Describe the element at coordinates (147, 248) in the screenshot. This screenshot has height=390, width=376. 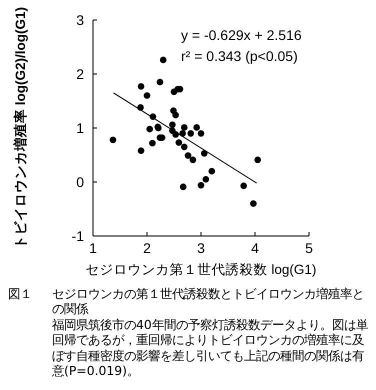
I see `x-tick-label: 2` at that location.